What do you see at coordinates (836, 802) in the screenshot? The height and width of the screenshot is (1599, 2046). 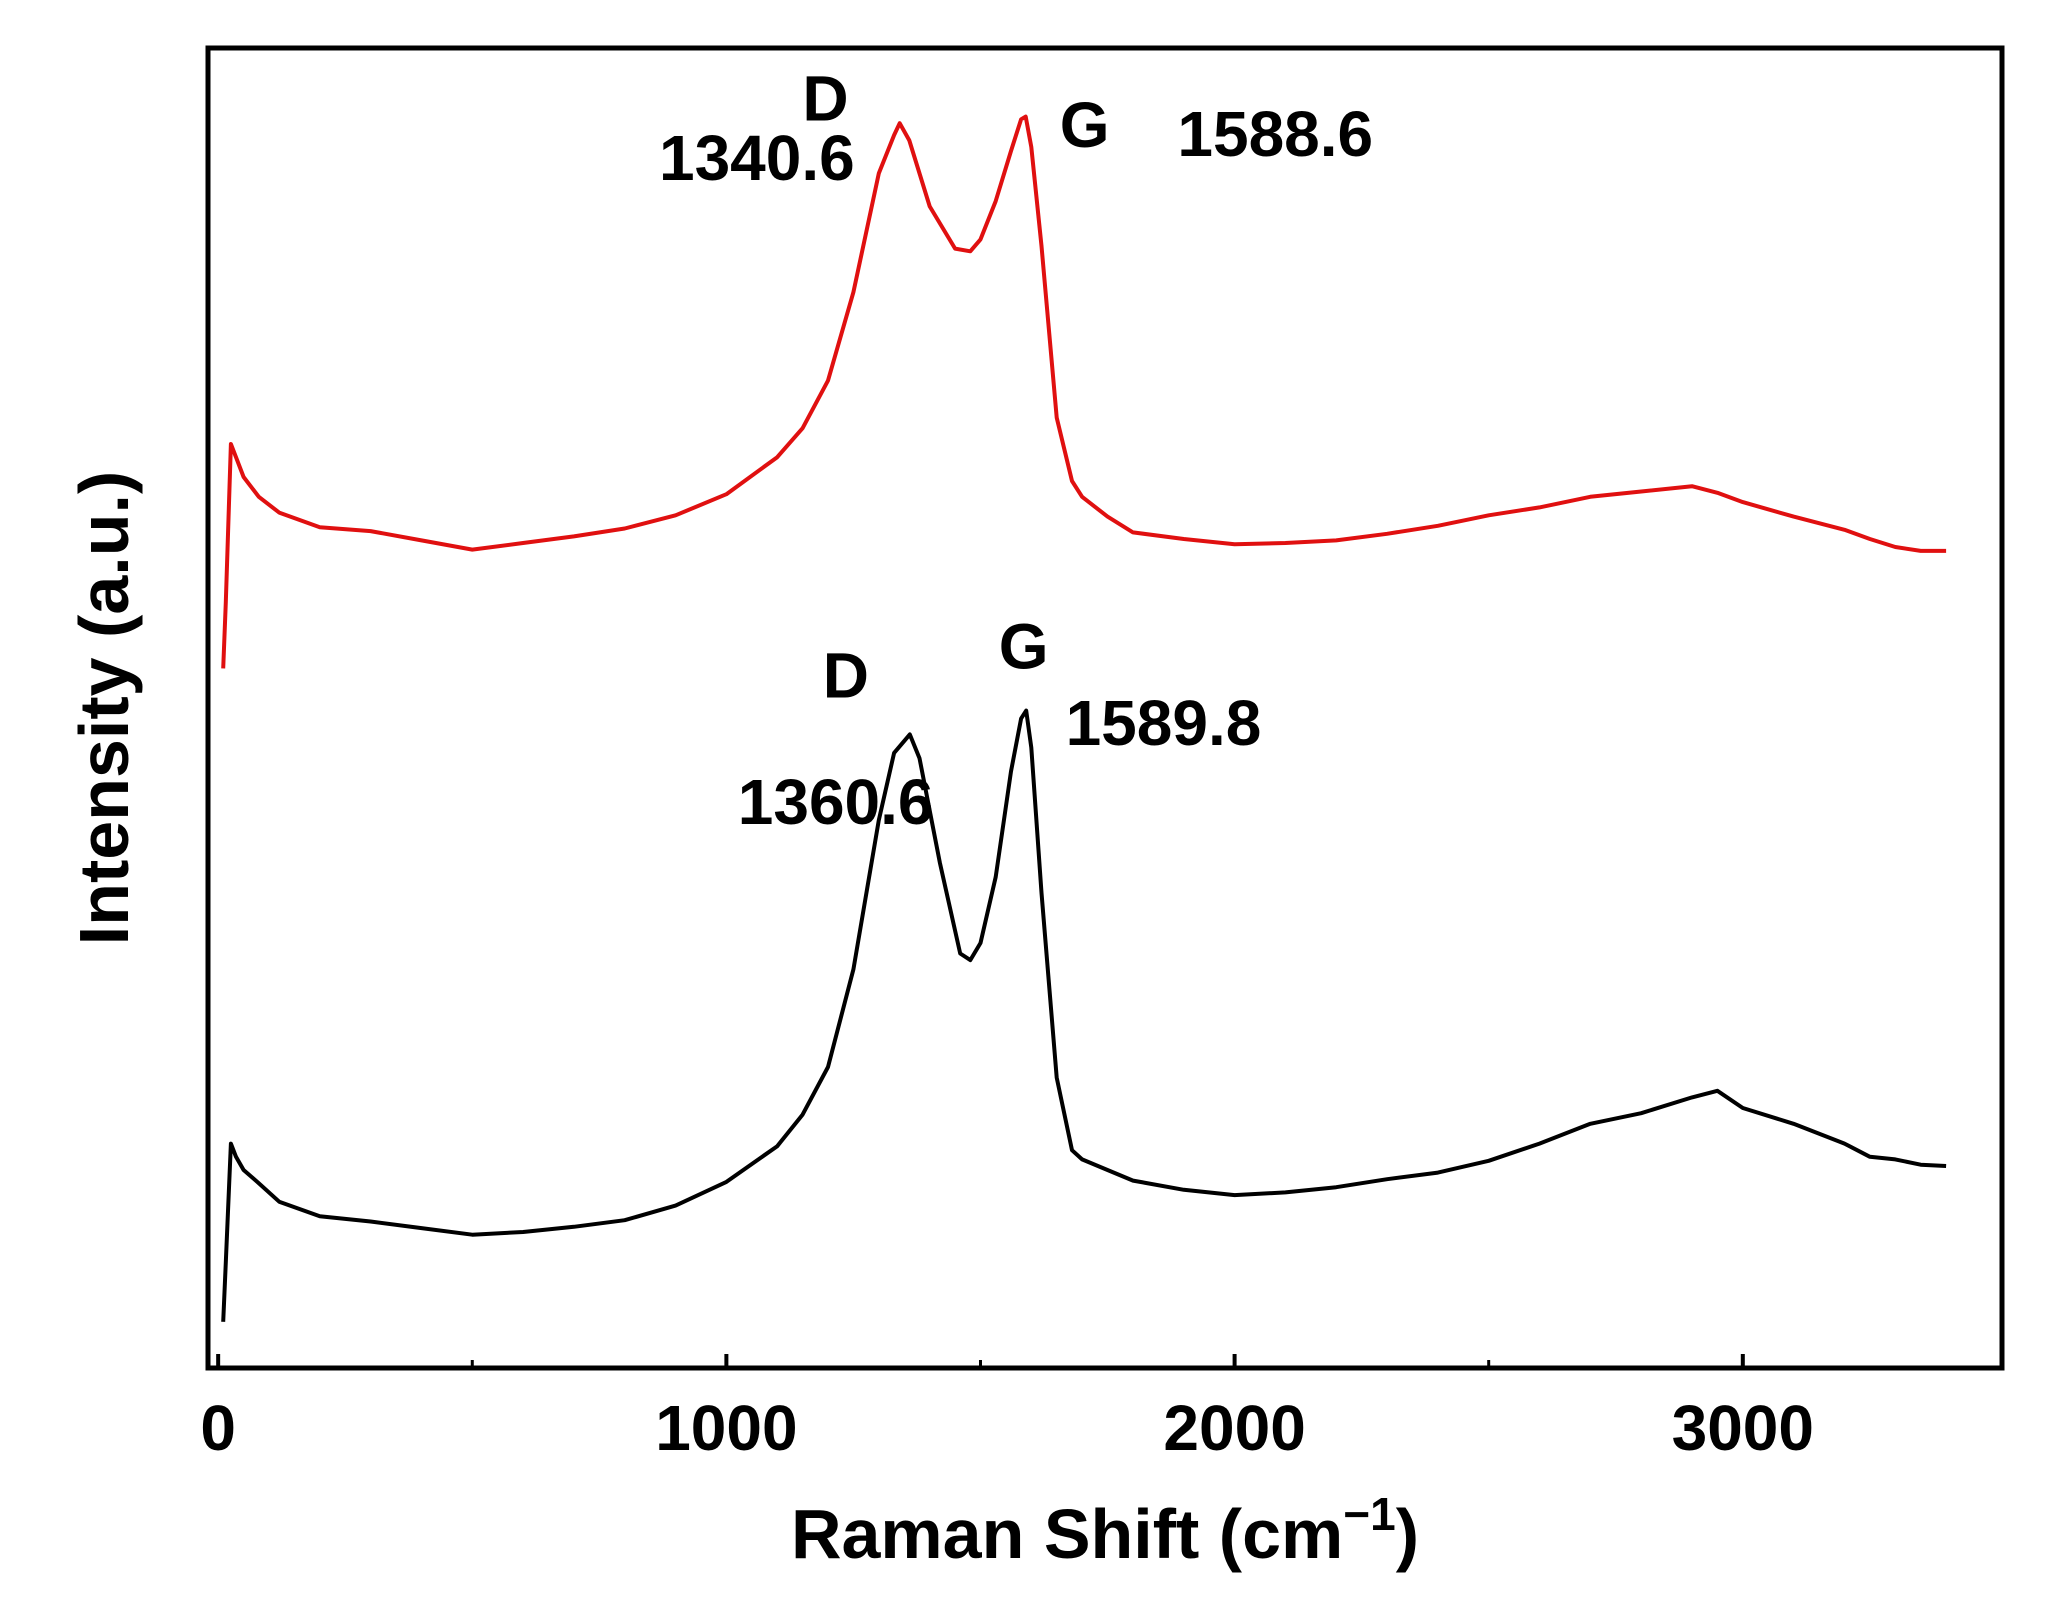 I see `peak-label: 1360.6` at bounding box center [836, 802].